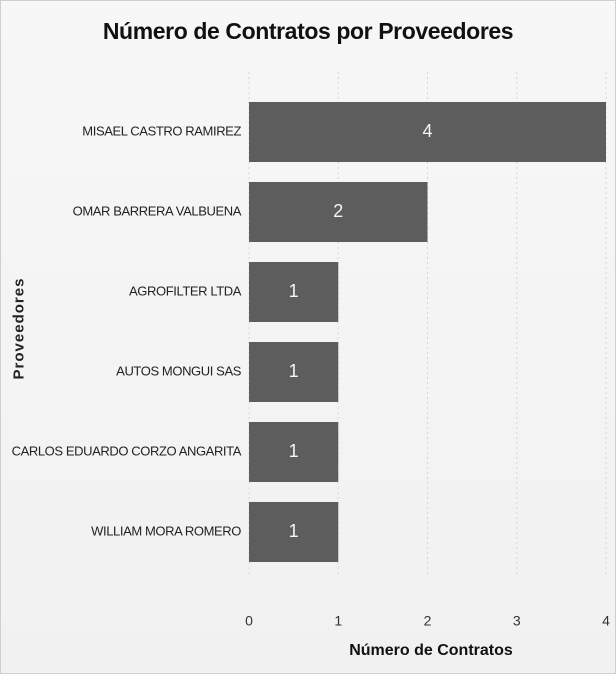 The width and height of the screenshot is (616, 674). Describe the element at coordinates (308, 31) in the screenshot. I see `chart-title: Número de Contratos por Proveedores` at that location.